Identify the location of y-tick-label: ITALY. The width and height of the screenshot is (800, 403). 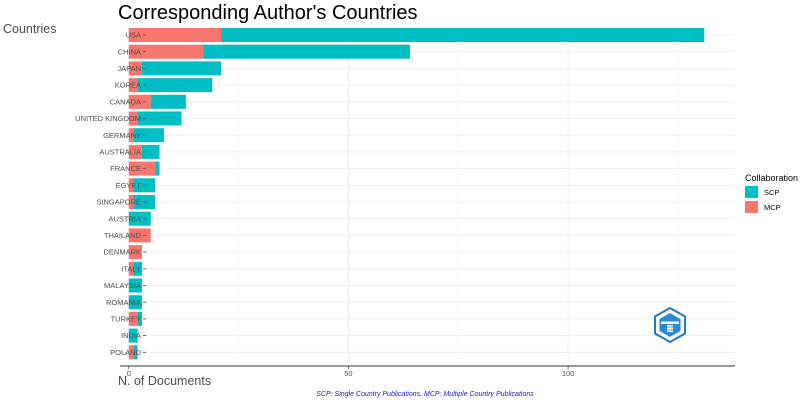
(131, 268).